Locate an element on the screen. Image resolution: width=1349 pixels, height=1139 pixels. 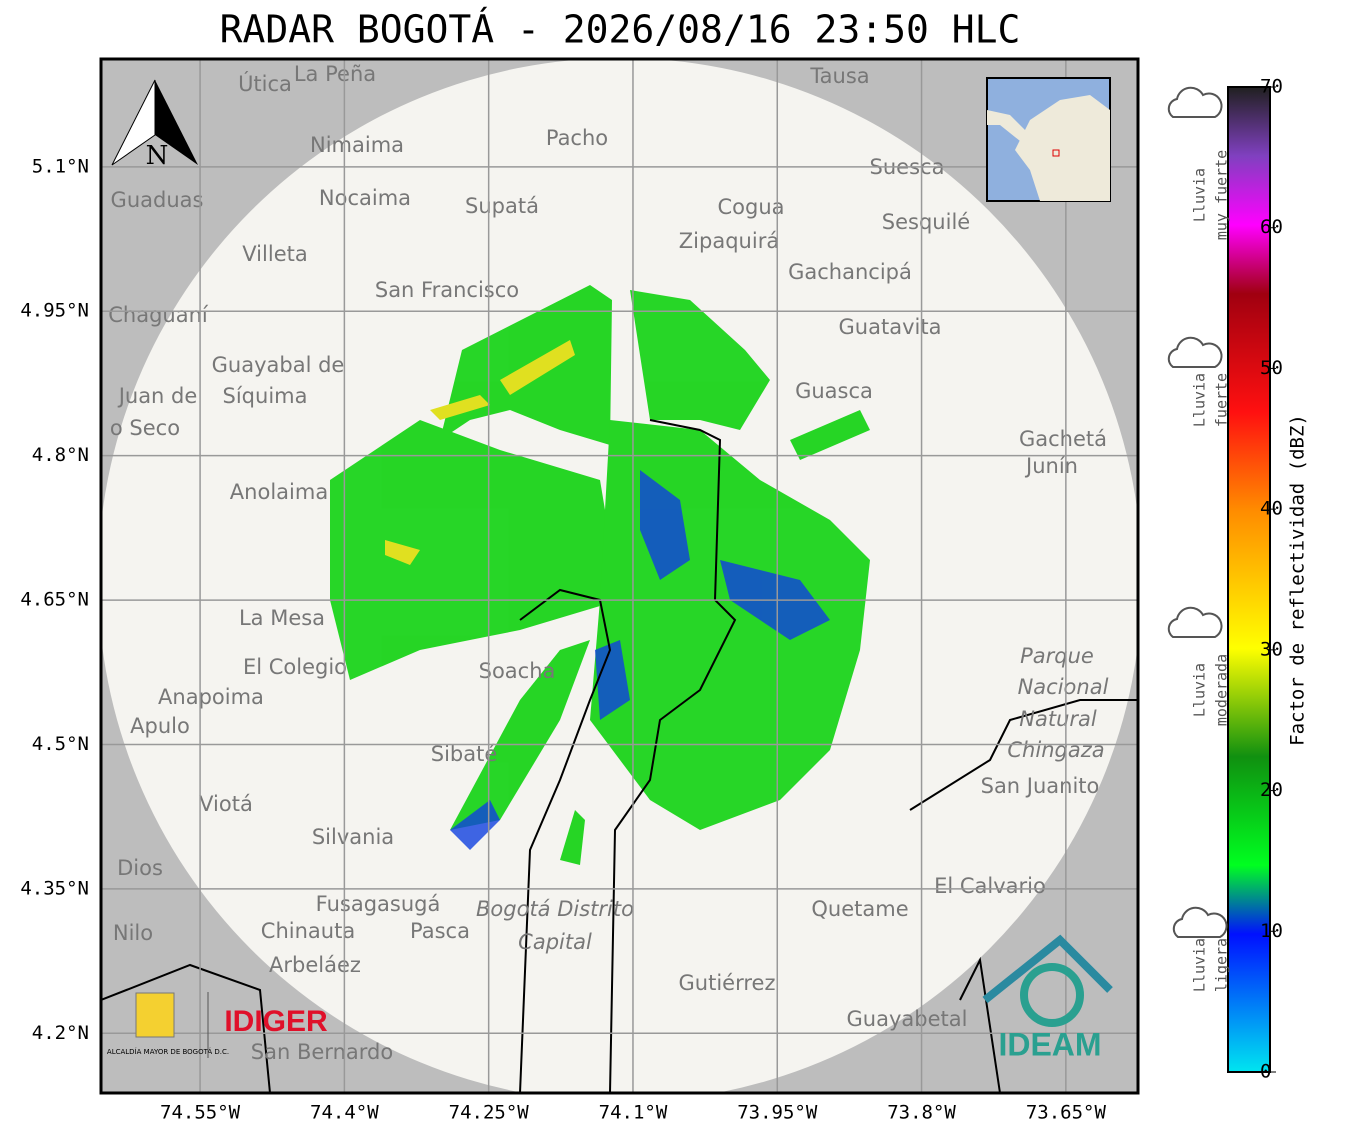
title: RADAR BOGOTÁ - 2026/08/16 23:50 HLC is located at coordinates (620, 30).